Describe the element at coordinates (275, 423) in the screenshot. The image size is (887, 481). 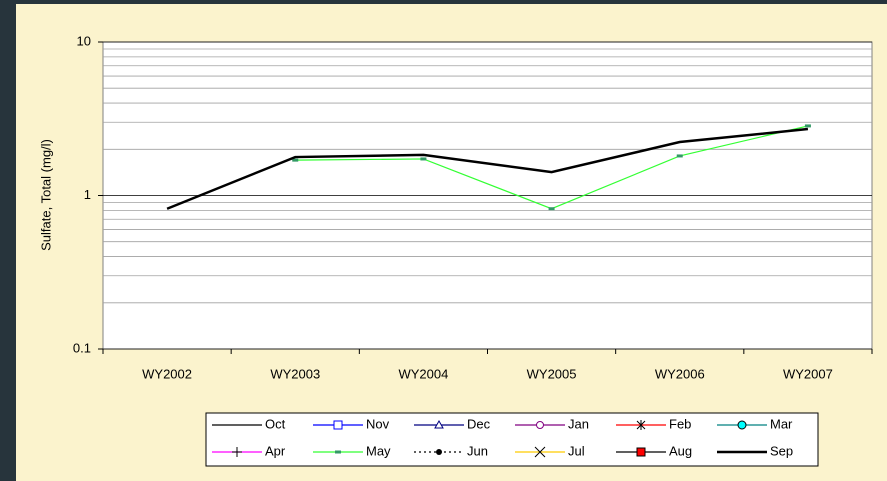
I see `legend-label: Oct` at that location.